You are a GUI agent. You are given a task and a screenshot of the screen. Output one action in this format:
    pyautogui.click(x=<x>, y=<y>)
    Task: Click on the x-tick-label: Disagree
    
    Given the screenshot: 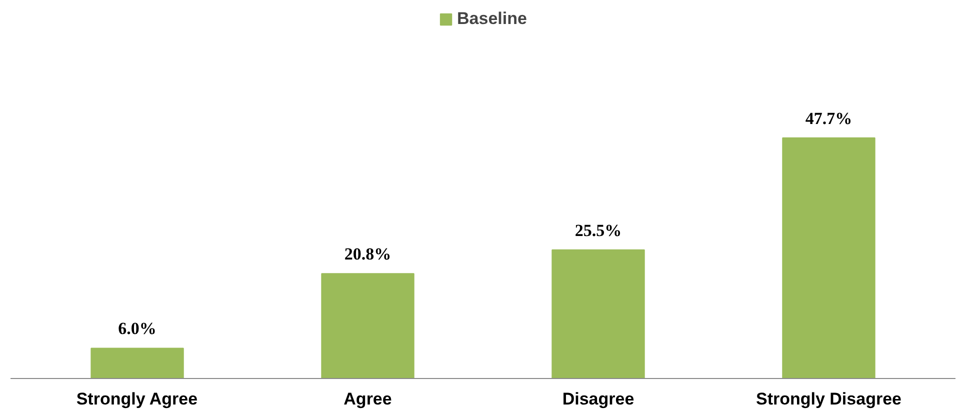 What is the action you would take?
    pyautogui.click(x=598, y=399)
    